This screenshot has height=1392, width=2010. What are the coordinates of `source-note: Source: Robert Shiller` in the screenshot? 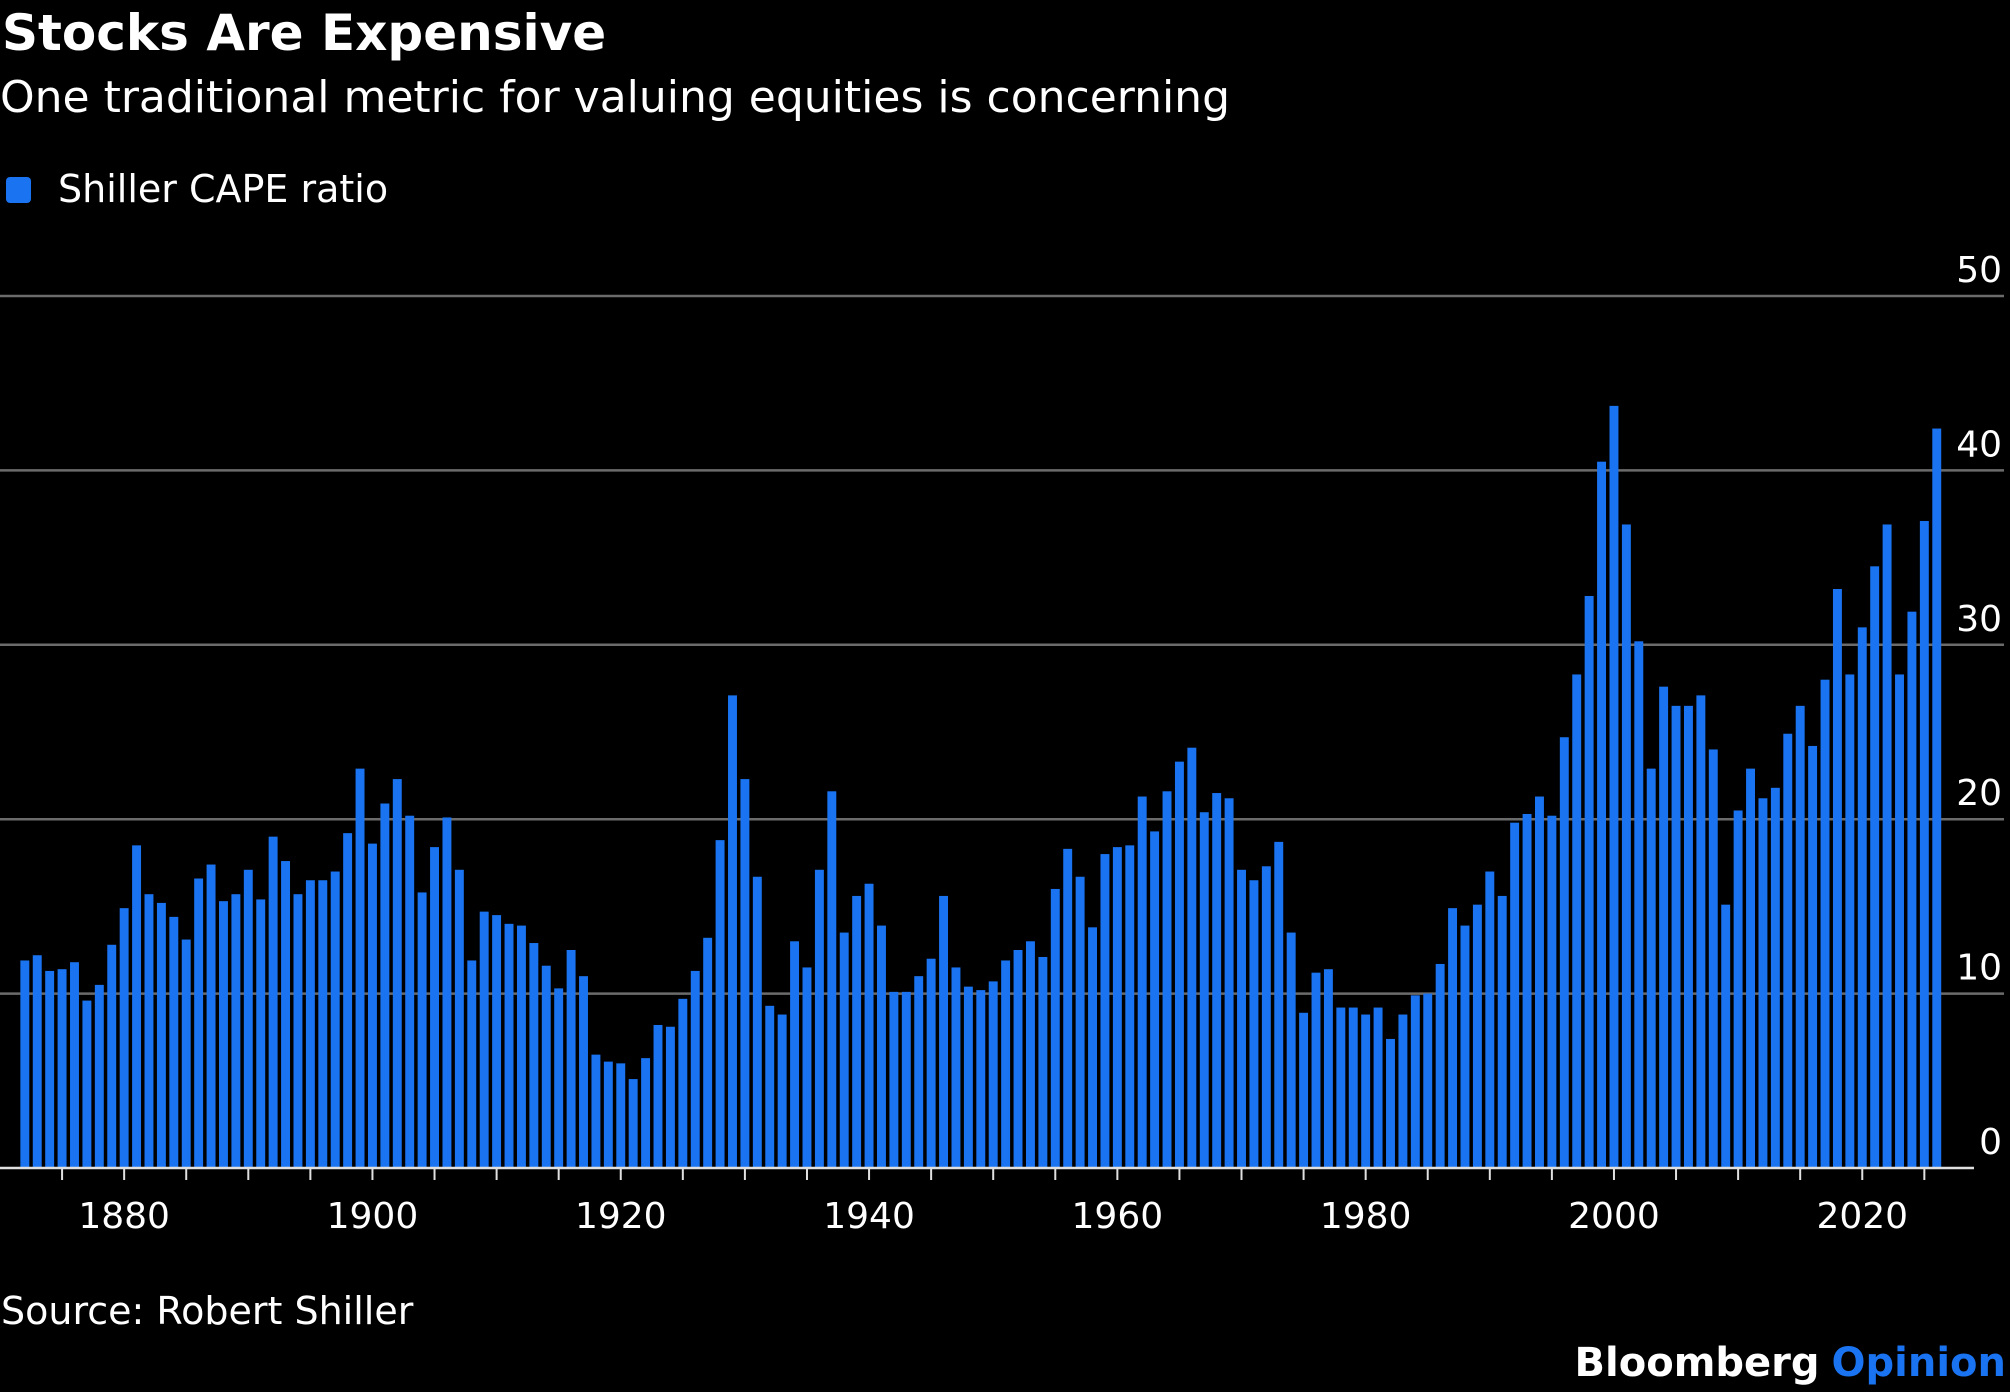 It's located at (207, 1311).